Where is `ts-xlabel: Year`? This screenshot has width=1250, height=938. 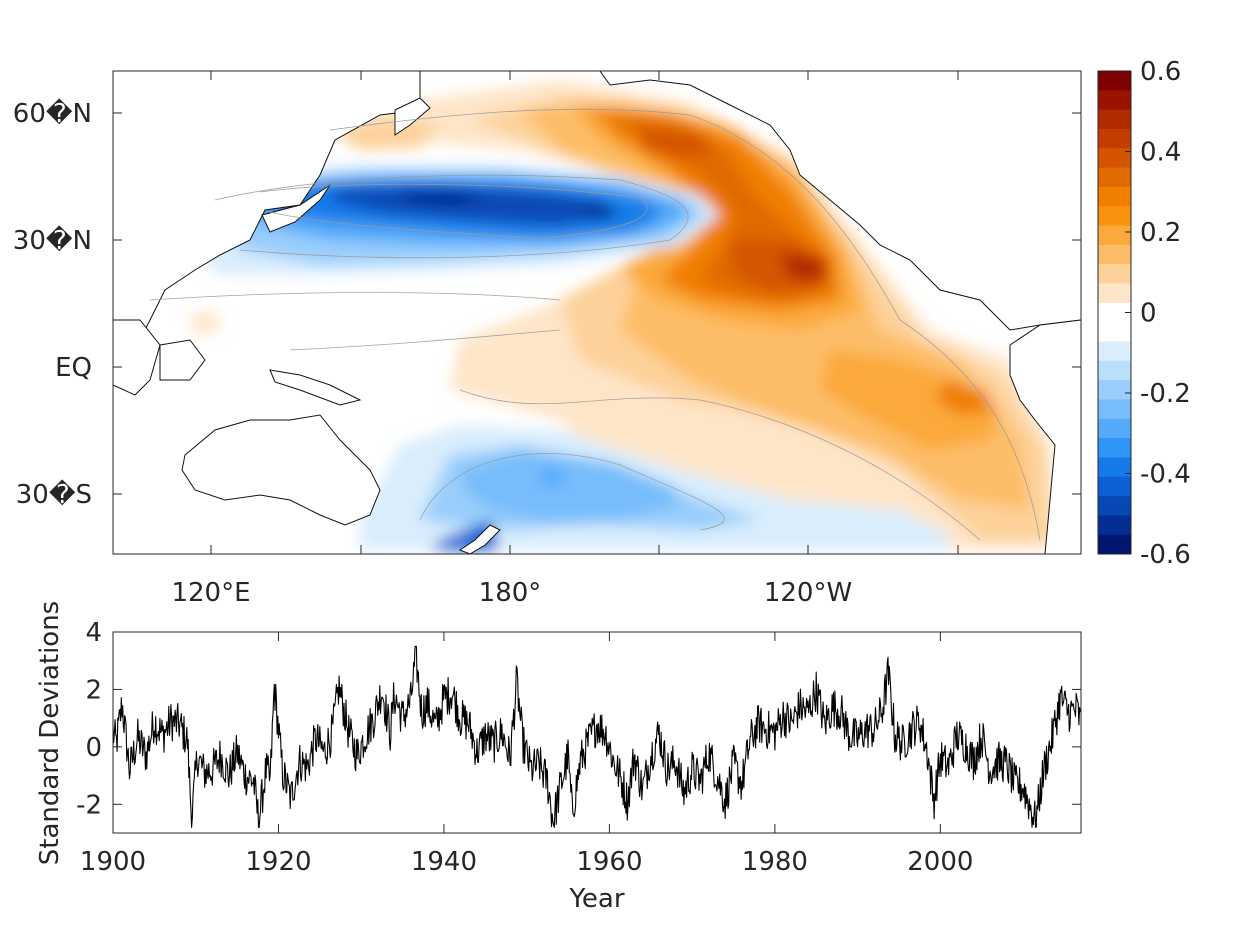 ts-xlabel: Year is located at coordinates (596, 899).